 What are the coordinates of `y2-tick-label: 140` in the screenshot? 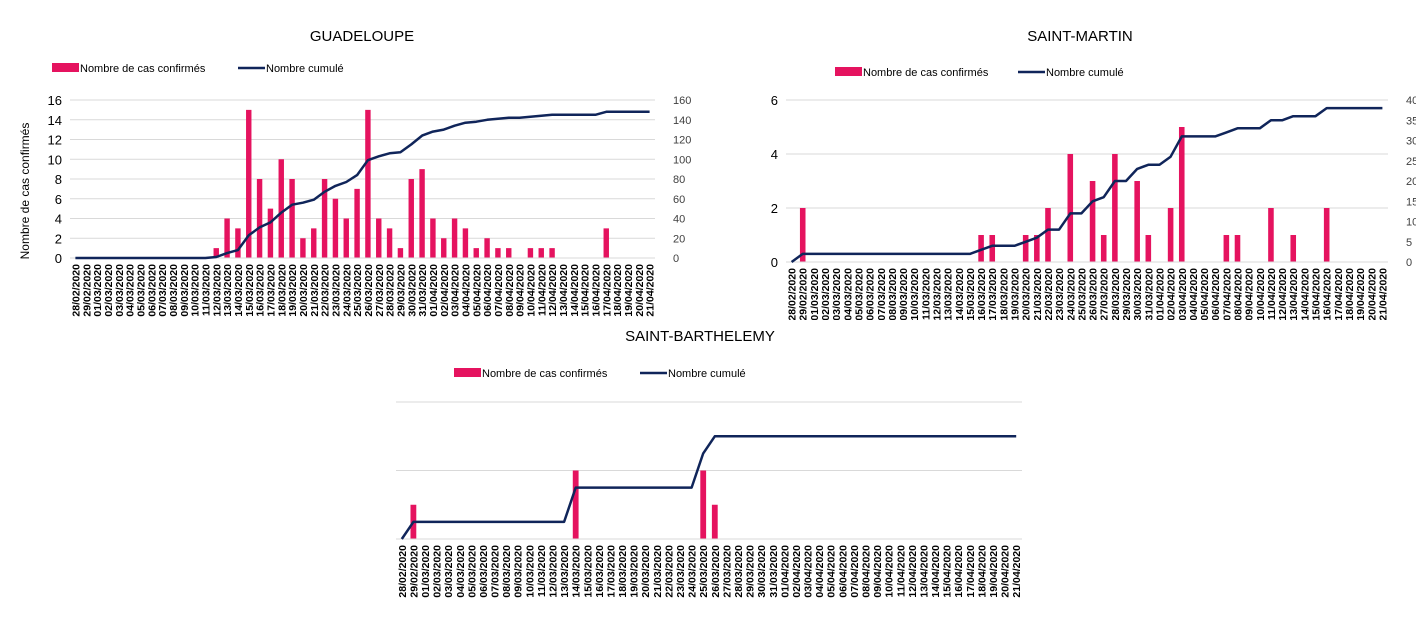 It's located at (682, 121).